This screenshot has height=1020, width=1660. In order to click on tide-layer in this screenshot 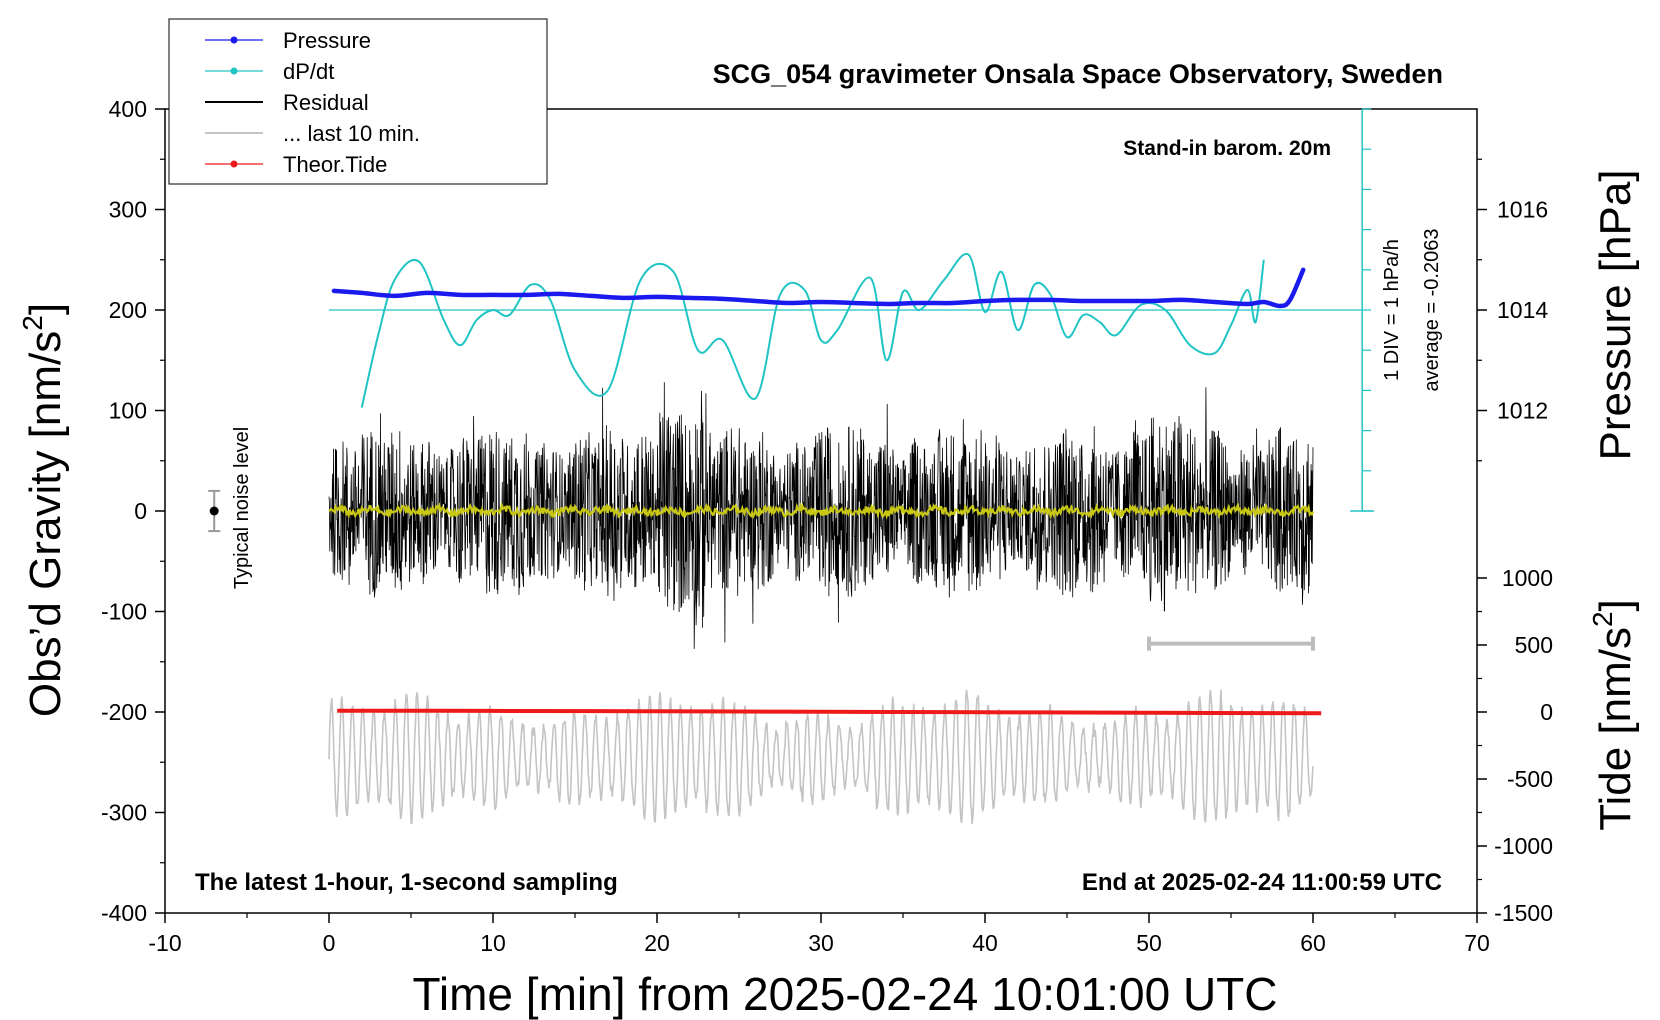, I will do `click(829, 712)`.